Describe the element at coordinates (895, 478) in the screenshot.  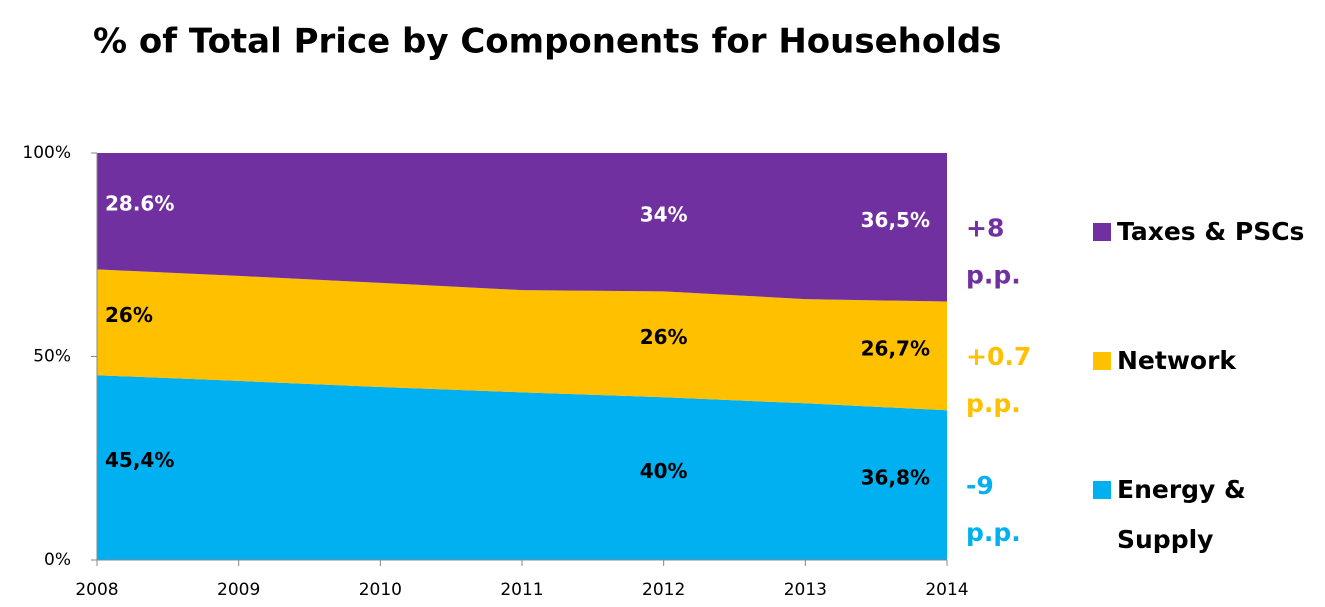
I see `data-label: 36,8%` at that location.